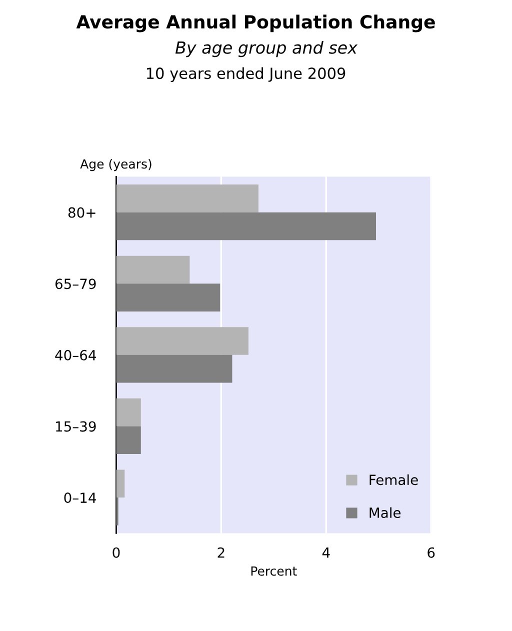 This screenshot has width=512, height=631. I want to click on x-axis-title: Percent, so click(274, 571).